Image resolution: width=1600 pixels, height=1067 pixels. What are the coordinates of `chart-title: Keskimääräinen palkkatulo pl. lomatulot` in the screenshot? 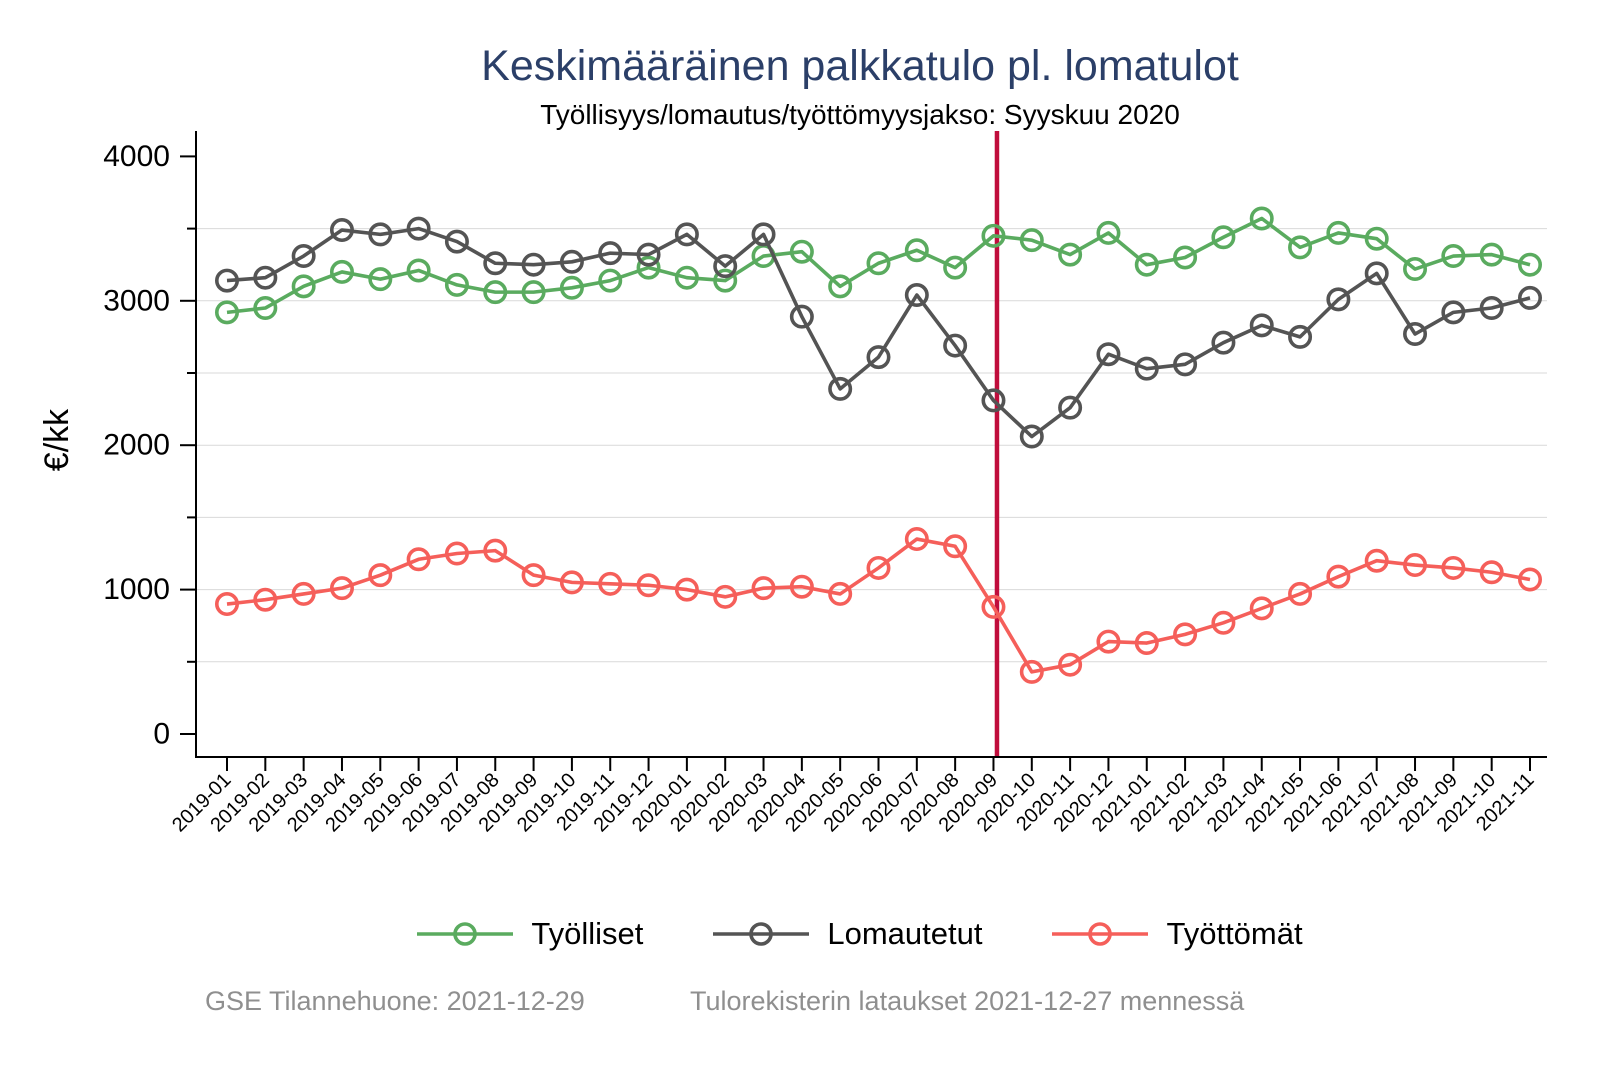 It's located at (860, 66).